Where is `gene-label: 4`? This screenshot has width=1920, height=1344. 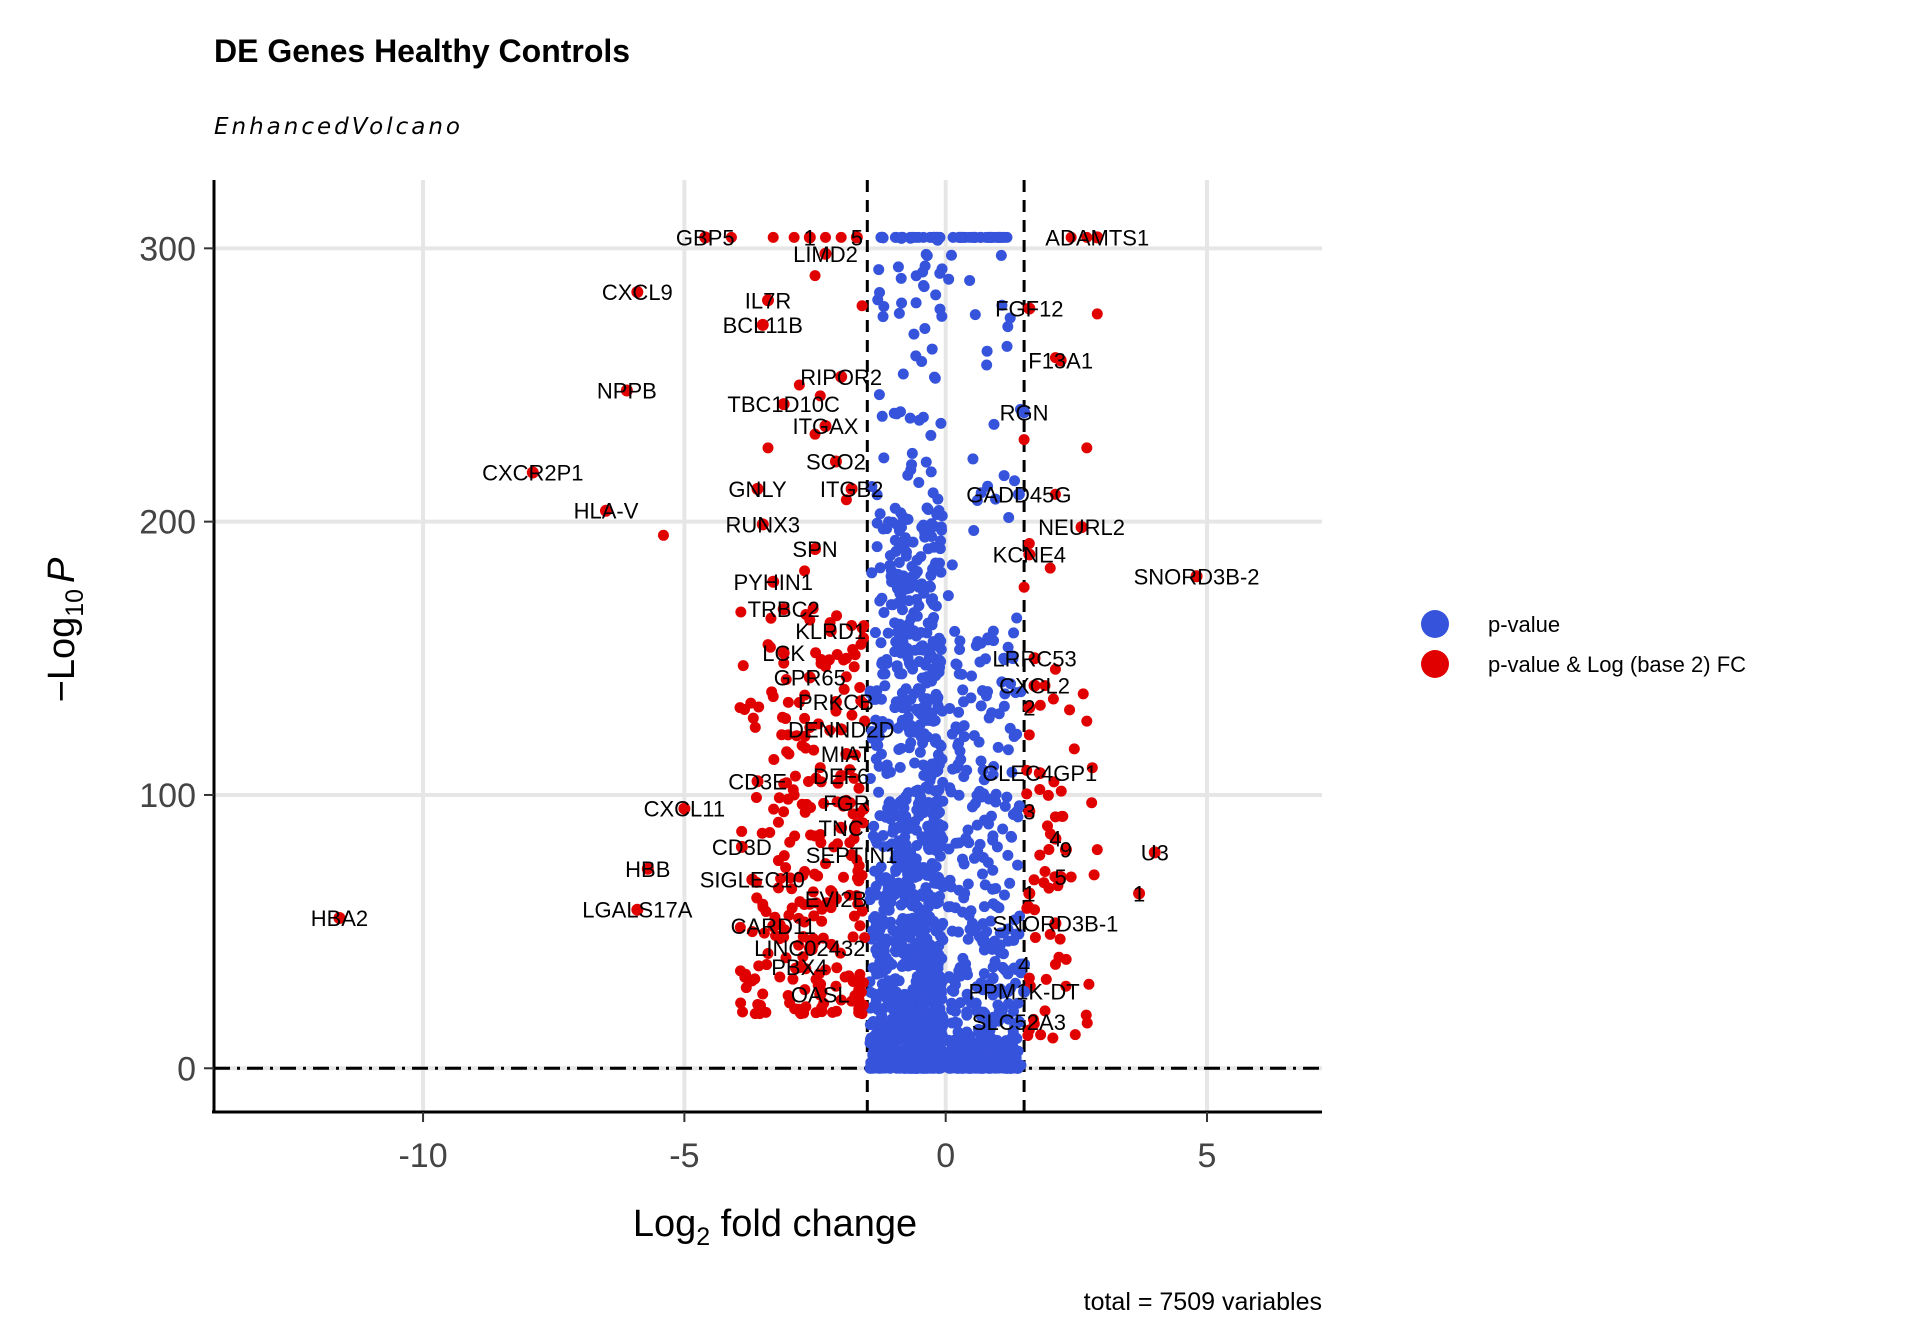
gene-label: 4 is located at coordinates (1055, 839).